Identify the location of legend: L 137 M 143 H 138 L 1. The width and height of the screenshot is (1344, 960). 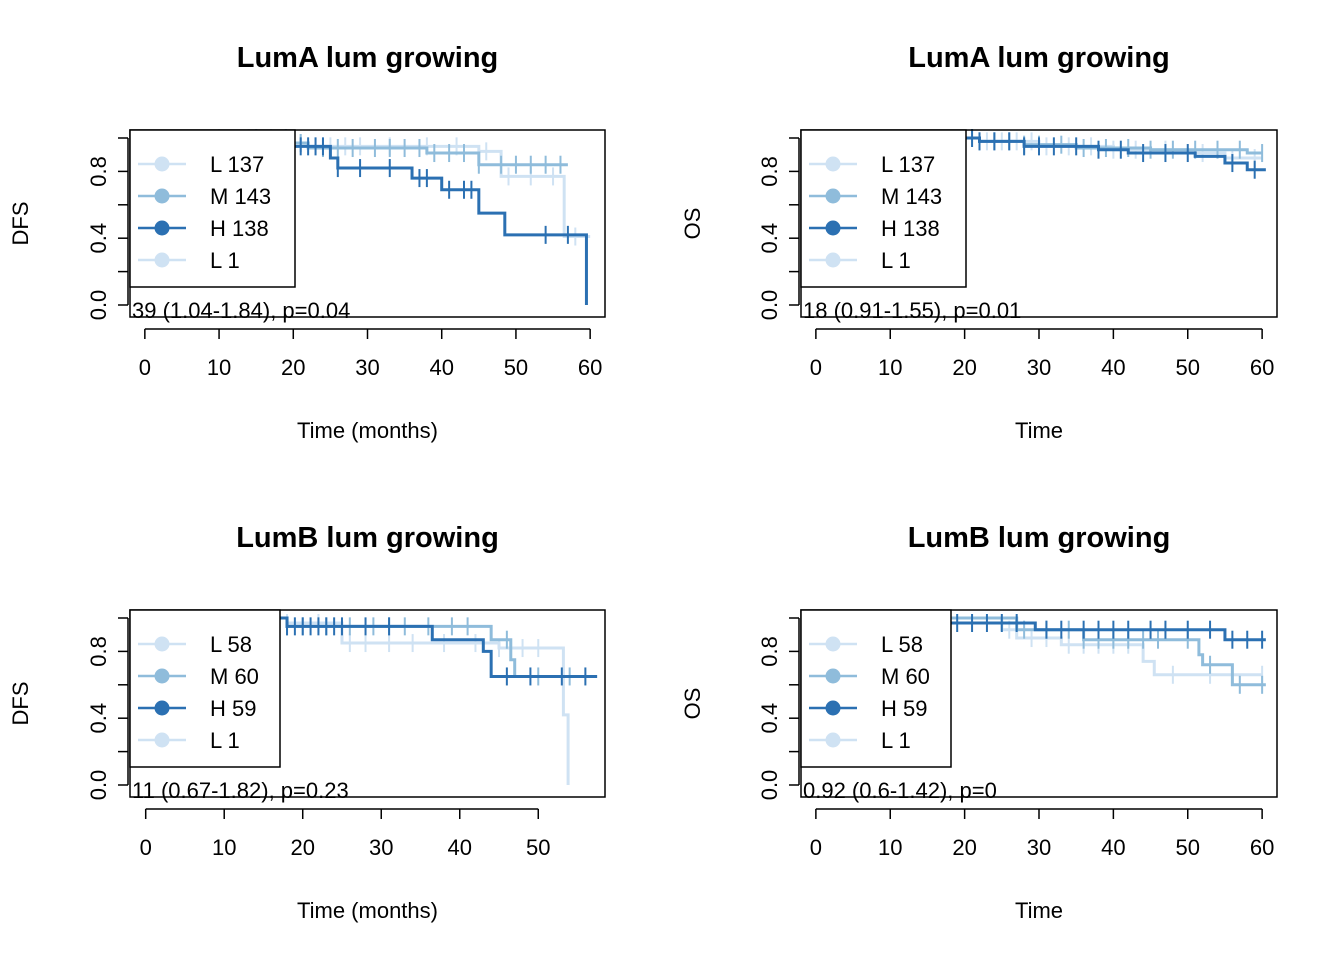
(883, 208).